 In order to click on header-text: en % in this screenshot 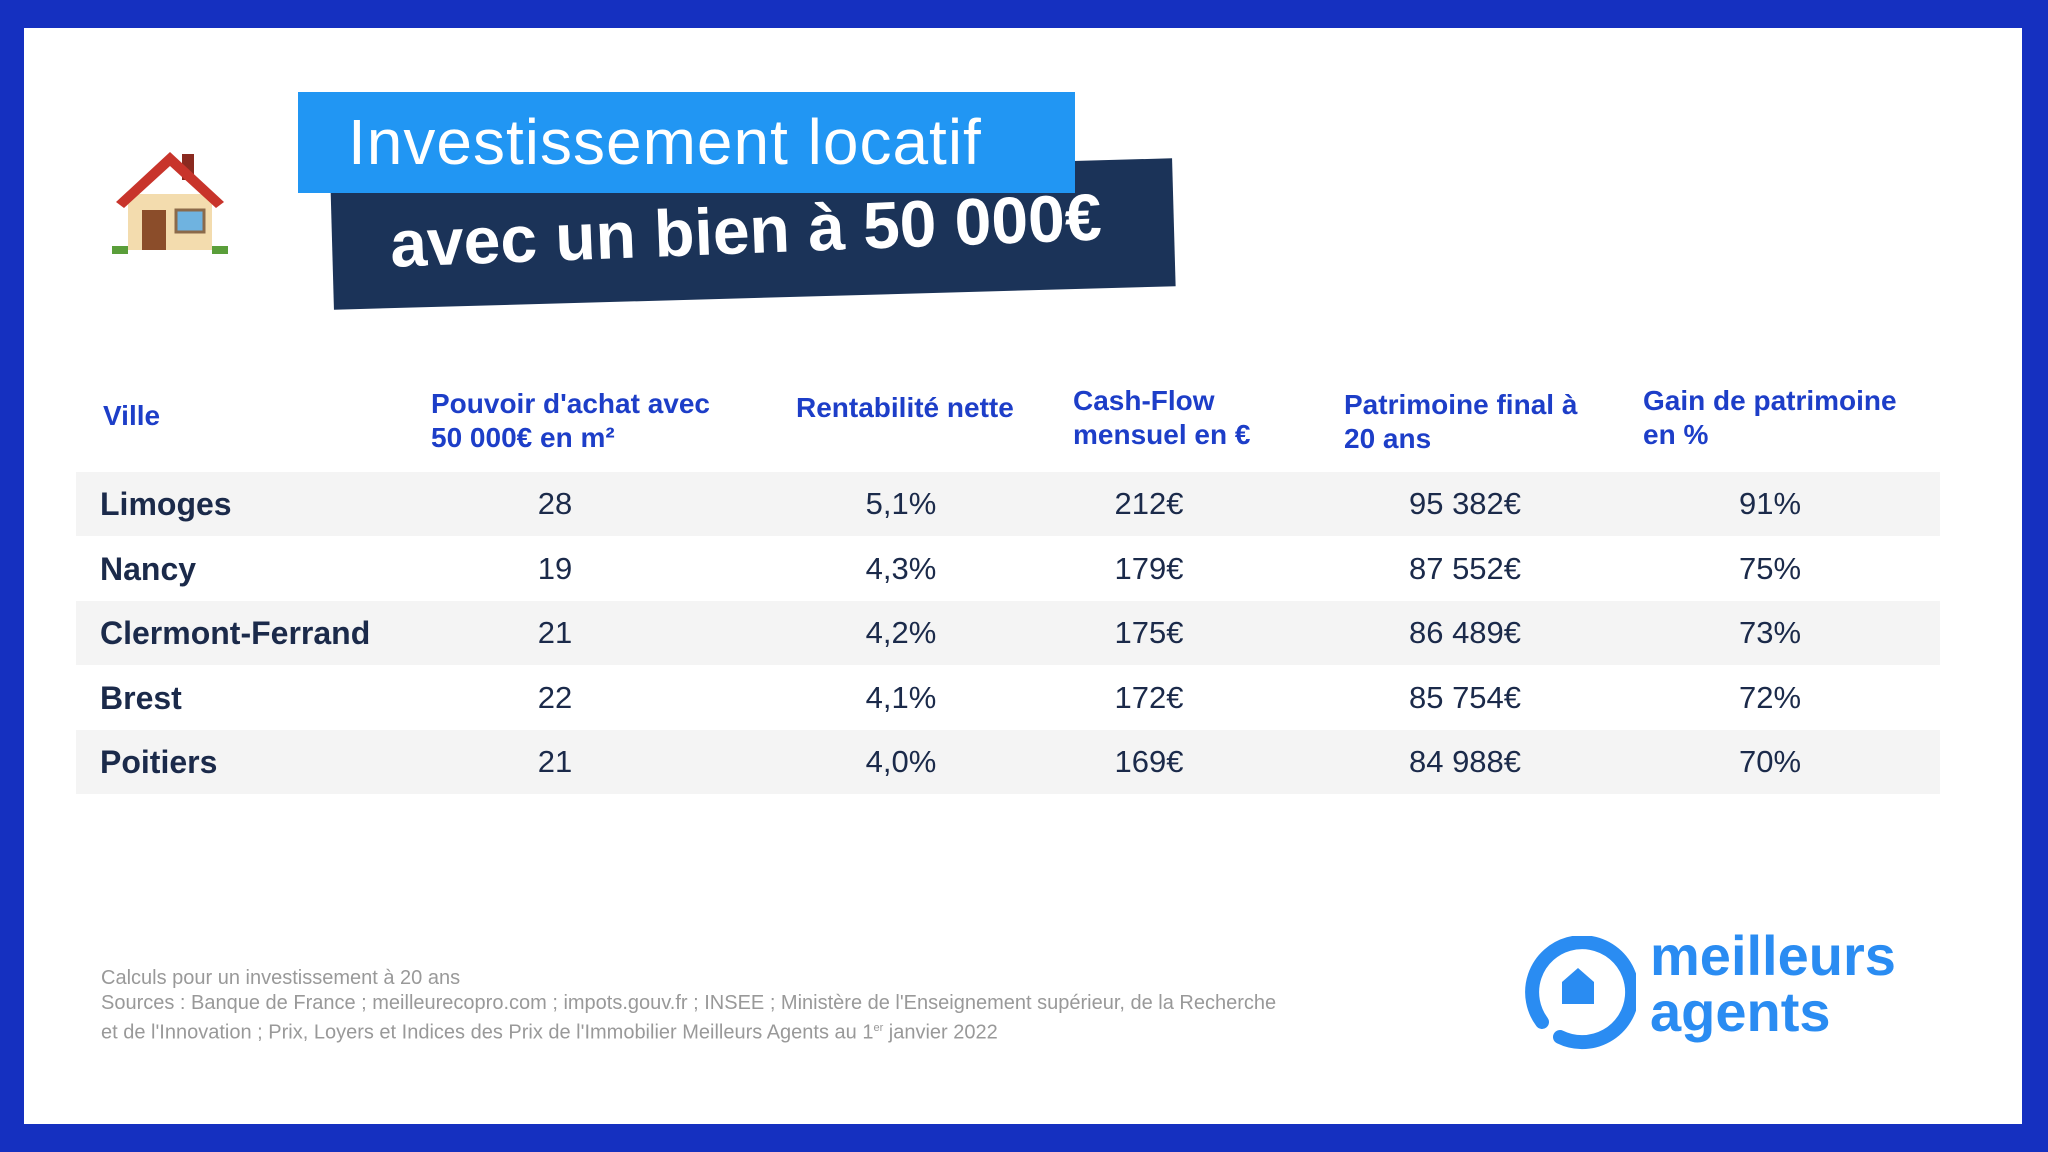, I will do `click(1676, 434)`.